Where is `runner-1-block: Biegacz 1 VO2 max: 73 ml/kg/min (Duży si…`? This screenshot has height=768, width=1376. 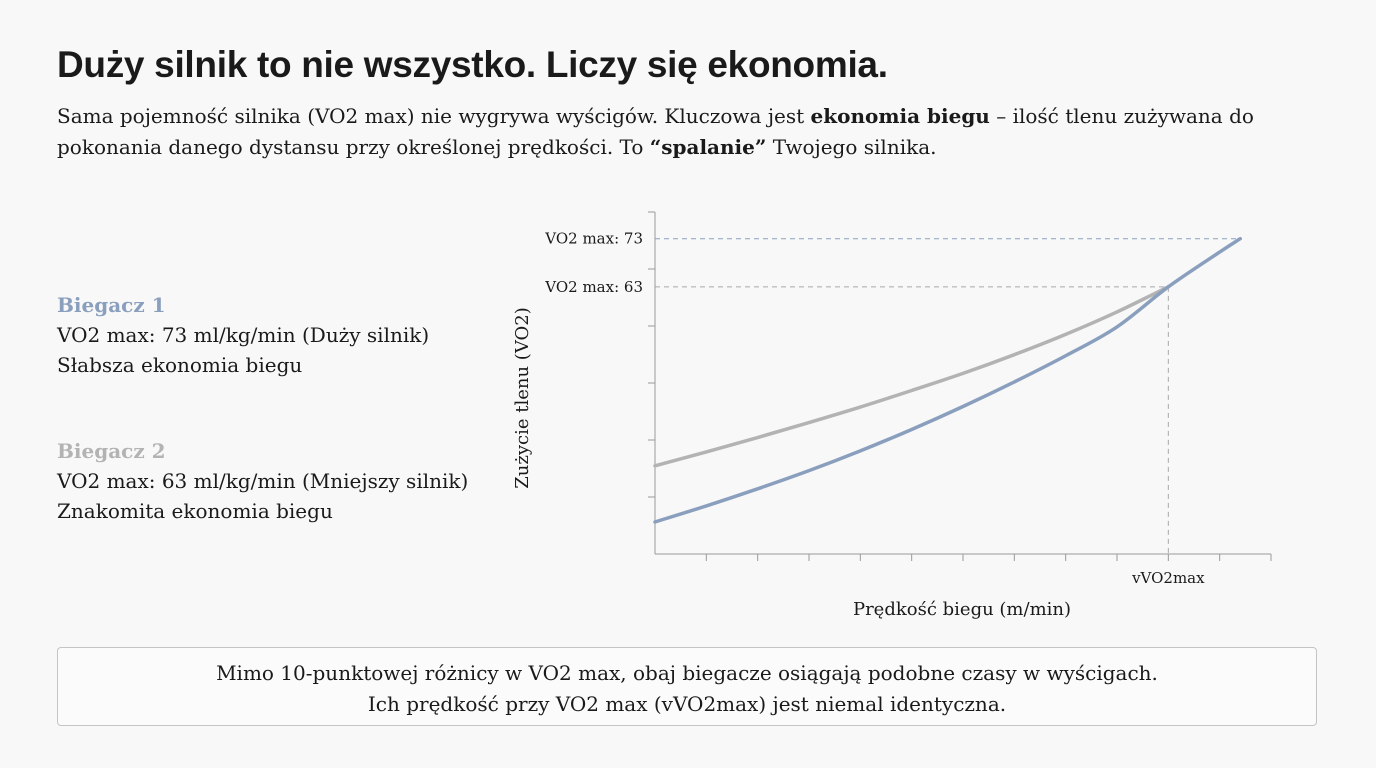
runner-1-block: Biegacz 1 VO2 max: 73 ml/kg/min (Duży si… is located at coordinates (243, 335).